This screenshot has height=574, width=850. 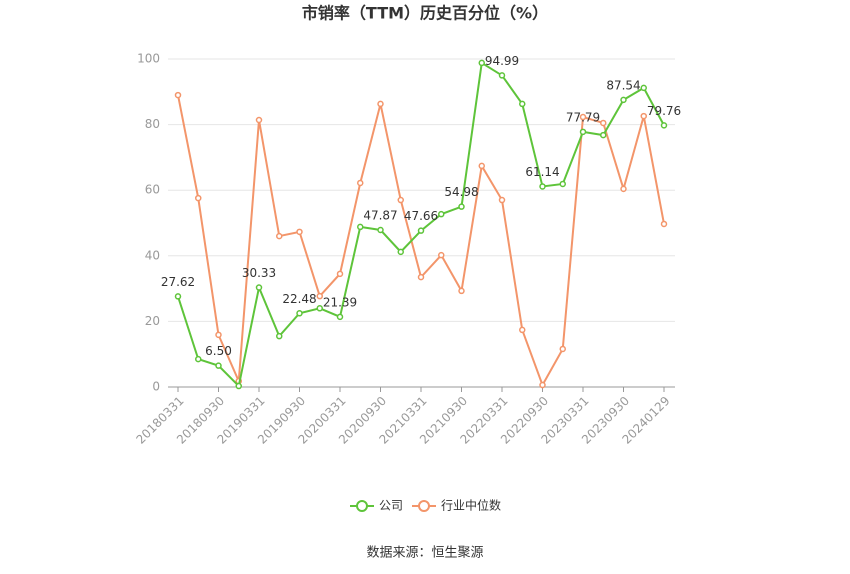 What do you see at coordinates (152, 190) in the screenshot?
I see `y-tick-label: 60` at bounding box center [152, 190].